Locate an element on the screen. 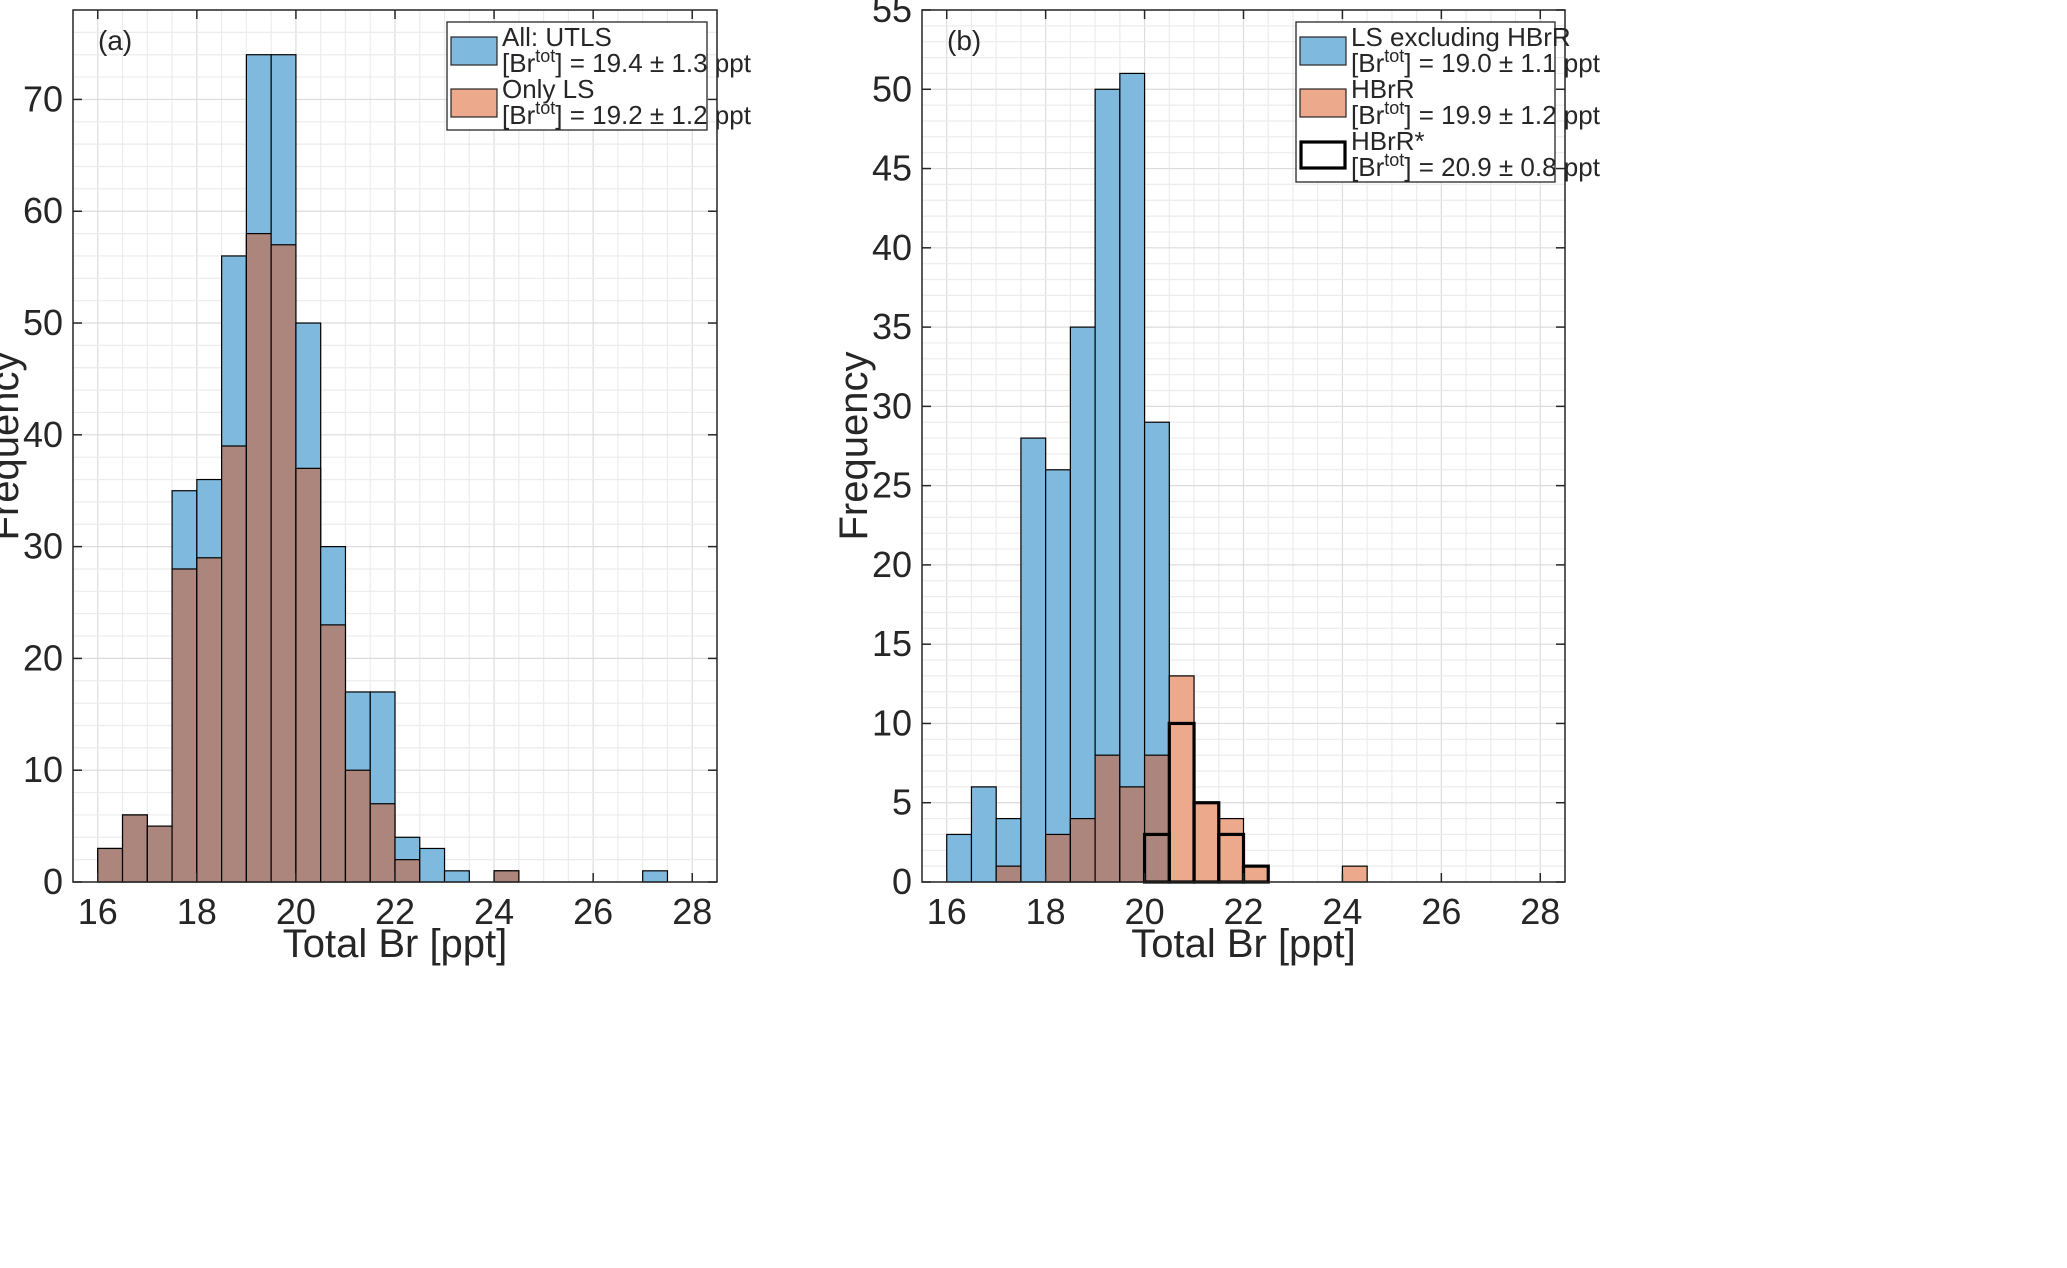 Image resolution: width=2067 pixels, height=1268 pixels. legend-label-only-ls: Only LS is located at coordinates (548, 89).